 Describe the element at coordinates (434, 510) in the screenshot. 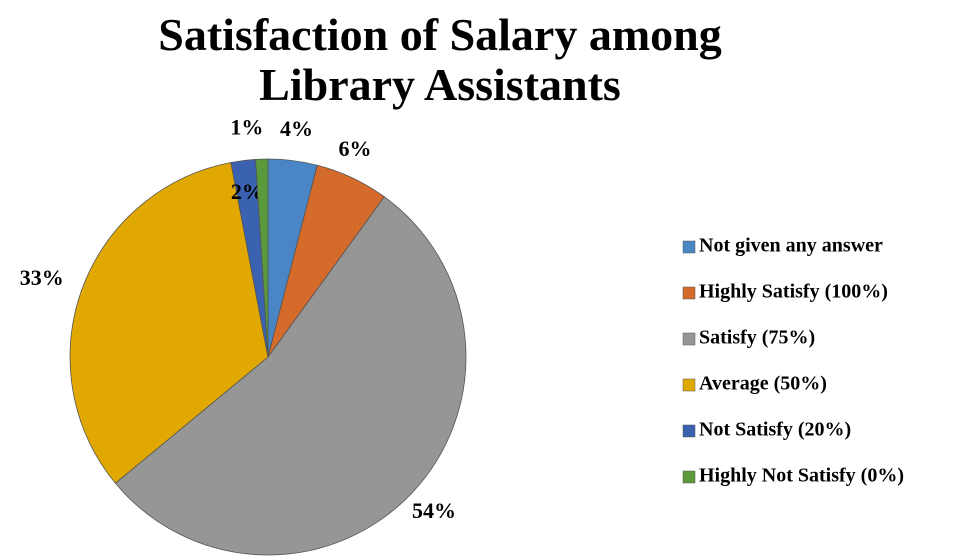

I see `data-label: 54%` at that location.